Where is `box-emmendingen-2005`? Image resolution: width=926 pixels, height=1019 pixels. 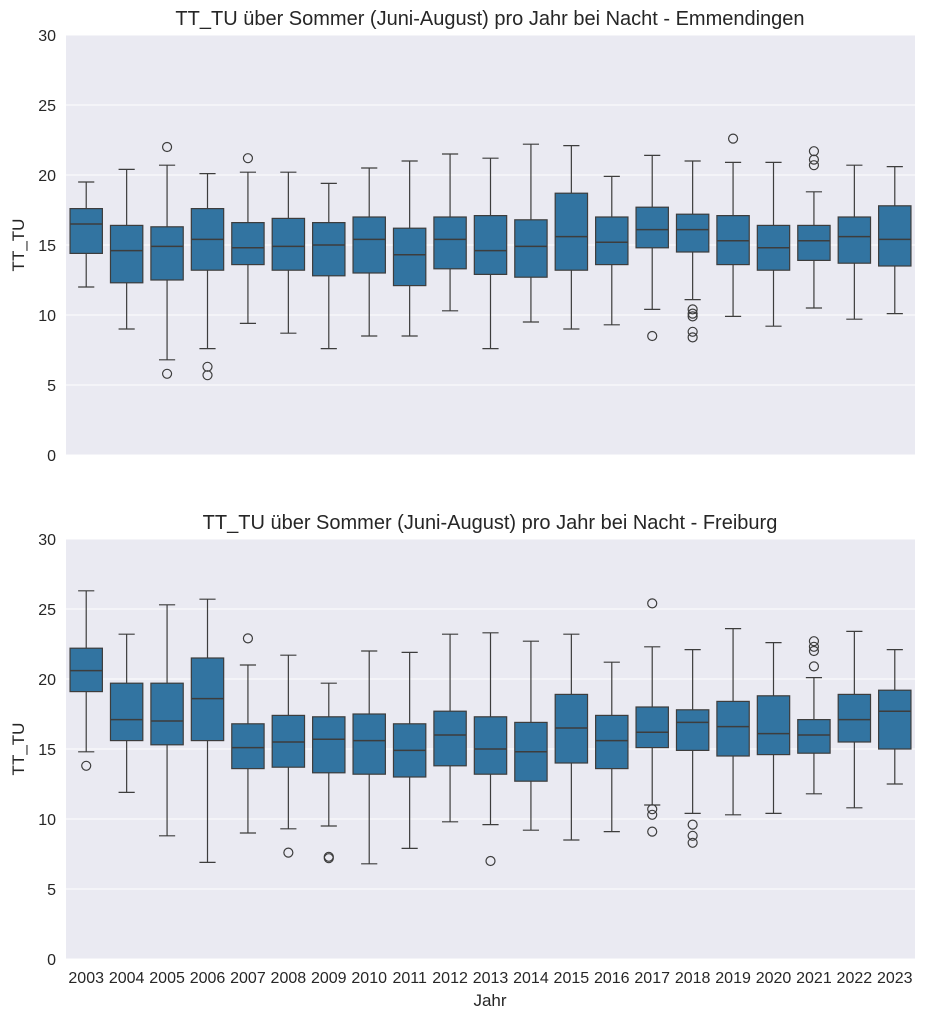 box-emmendingen-2005 is located at coordinates (167, 260).